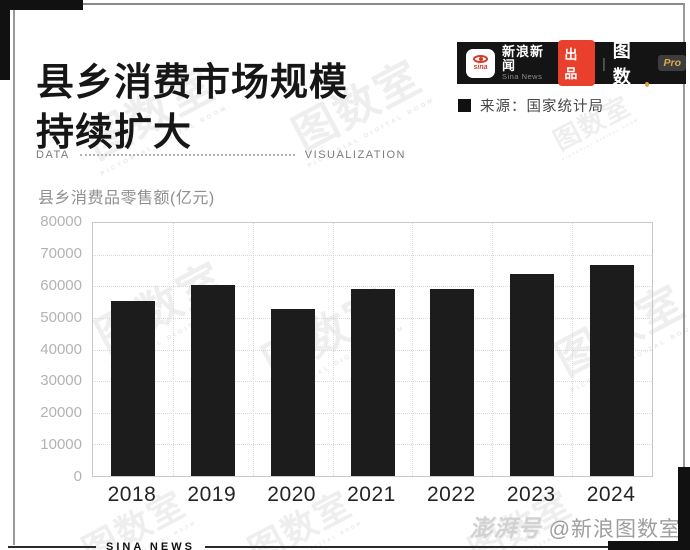 The width and height of the screenshot is (690, 550). What do you see at coordinates (480, 59) in the screenshot?
I see `sina-eye-icon` at bounding box center [480, 59].